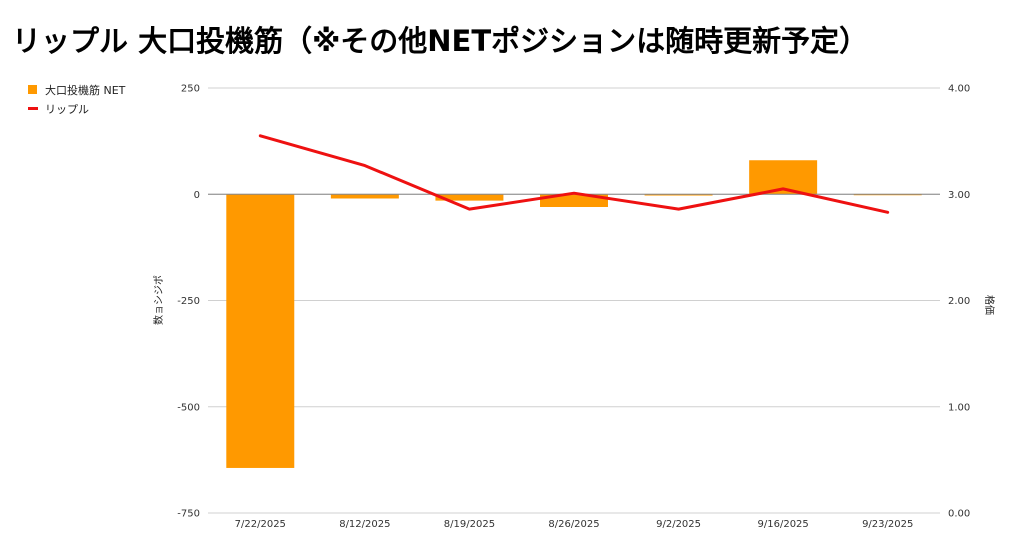  I want to click on y-axis-title: 数ョシジポ, so click(158, 300).